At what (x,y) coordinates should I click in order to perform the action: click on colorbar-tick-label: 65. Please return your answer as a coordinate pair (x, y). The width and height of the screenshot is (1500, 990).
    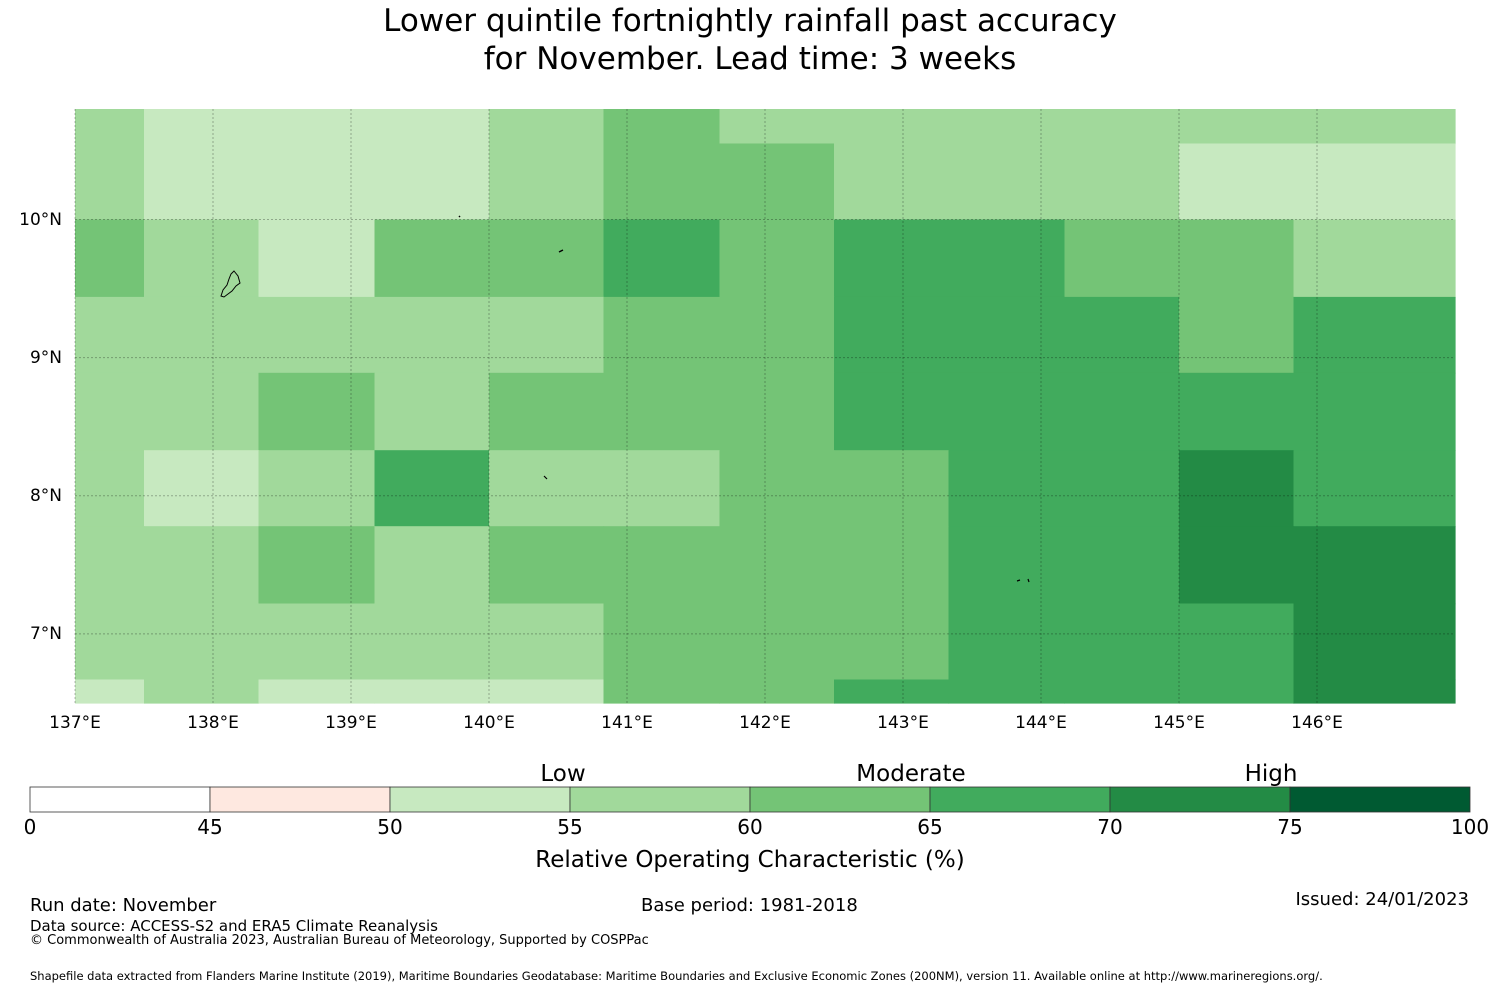
    Looking at the image, I should click on (930, 827).